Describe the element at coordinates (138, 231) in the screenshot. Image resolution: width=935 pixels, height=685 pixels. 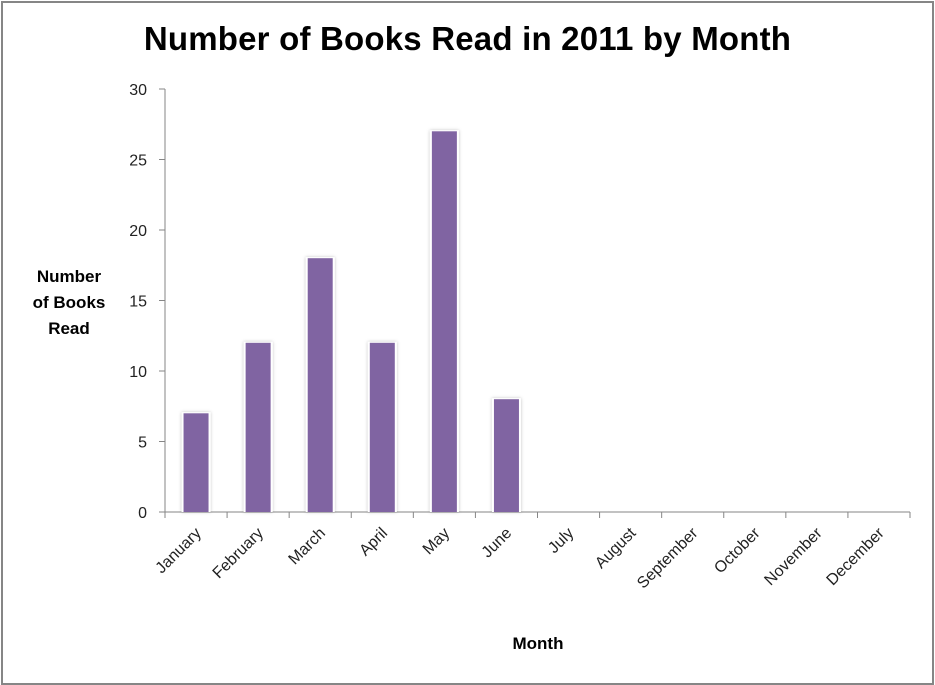
I see `y-tick-label: 20` at that location.